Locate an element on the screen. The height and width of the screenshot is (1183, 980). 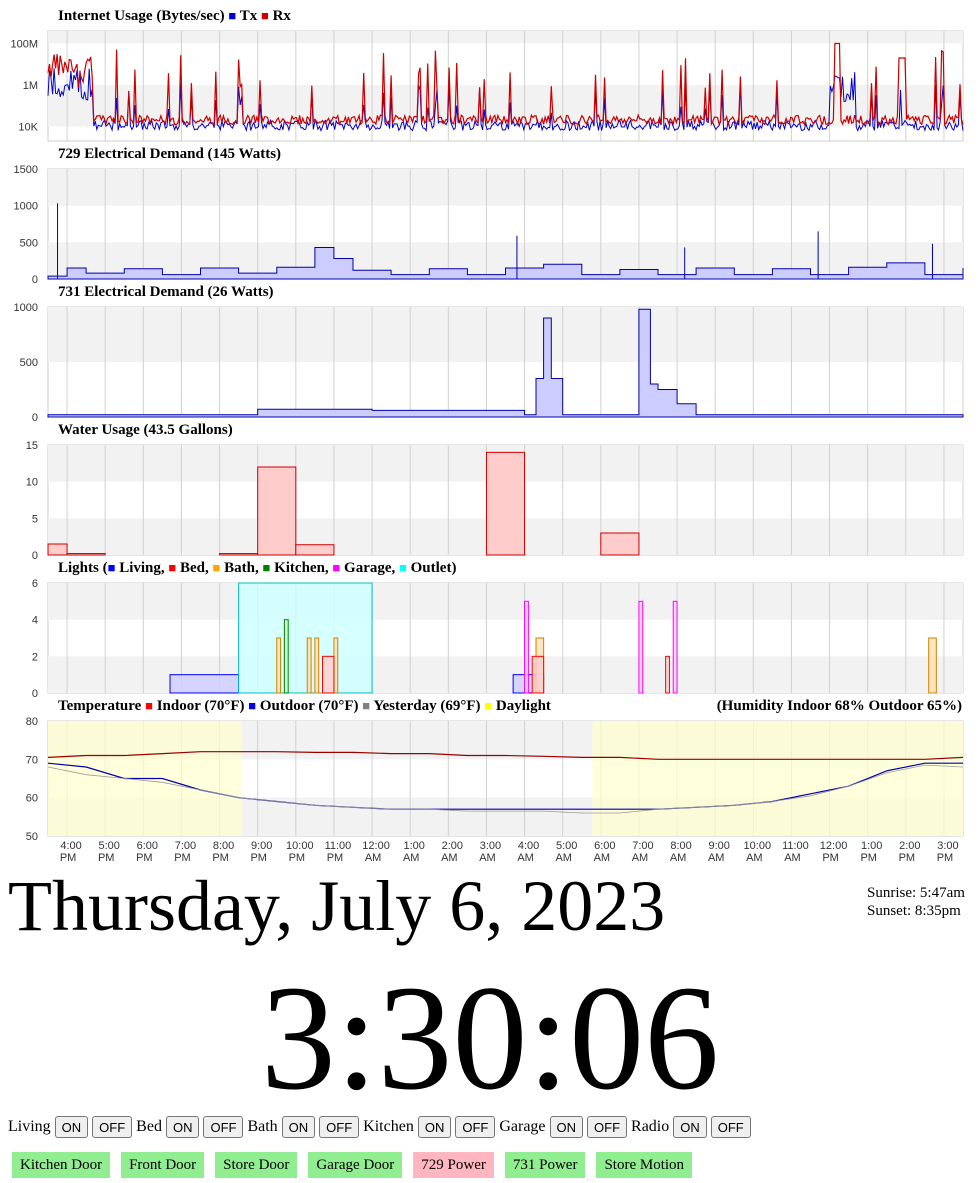
garage-on-button: ON is located at coordinates (566, 1127).